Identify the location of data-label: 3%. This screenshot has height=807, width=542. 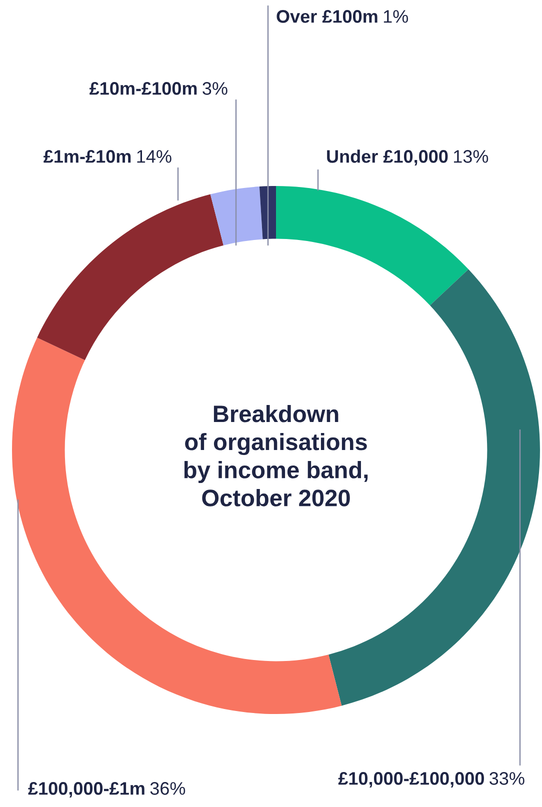
(215, 88).